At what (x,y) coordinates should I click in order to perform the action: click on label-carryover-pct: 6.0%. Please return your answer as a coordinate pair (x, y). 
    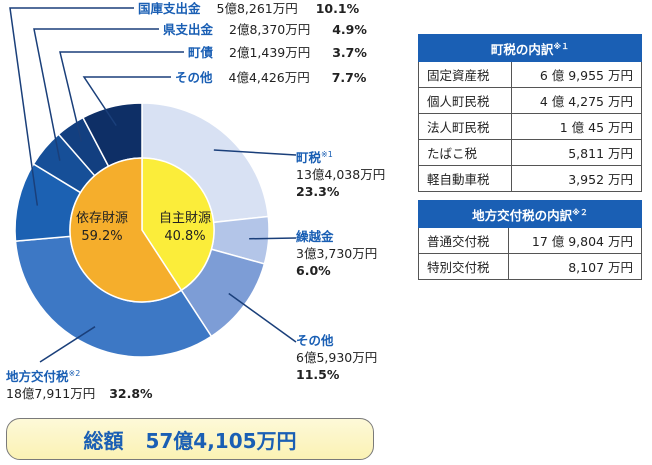
    Looking at the image, I should click on (313, 270).